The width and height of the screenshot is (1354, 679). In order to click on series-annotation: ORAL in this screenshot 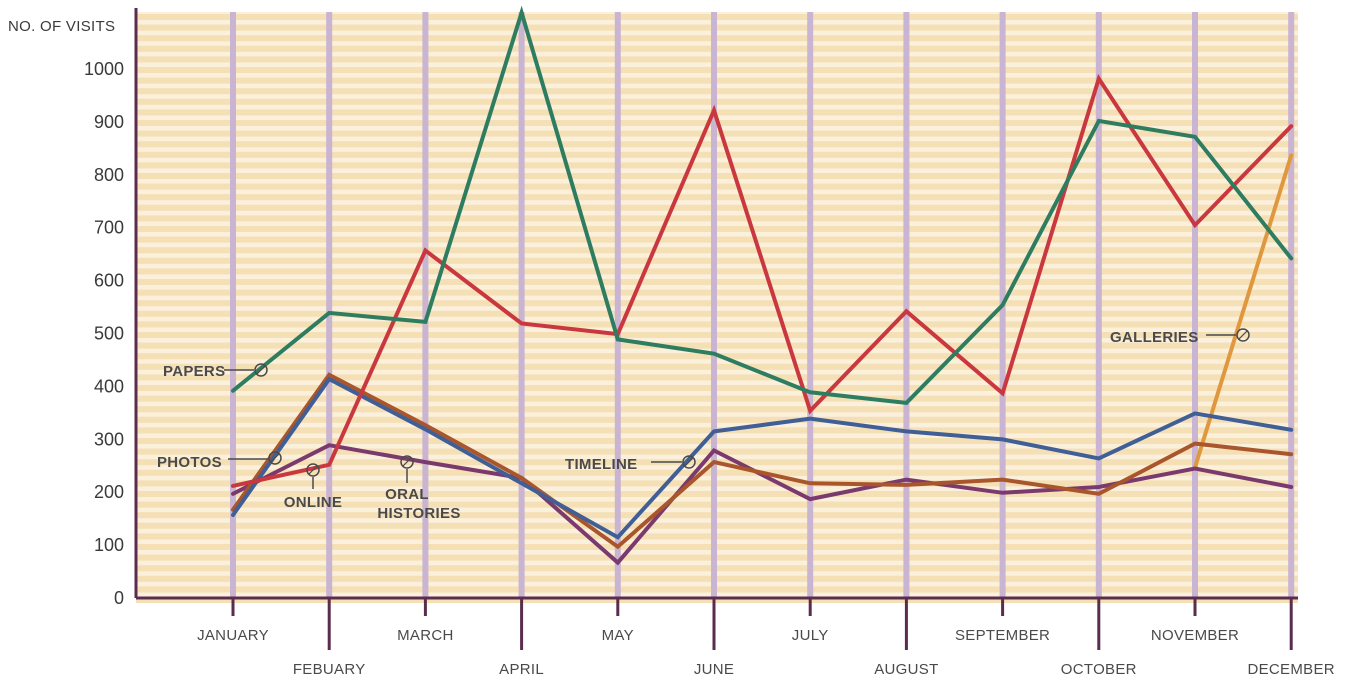, I will do `click(407, 494)`.